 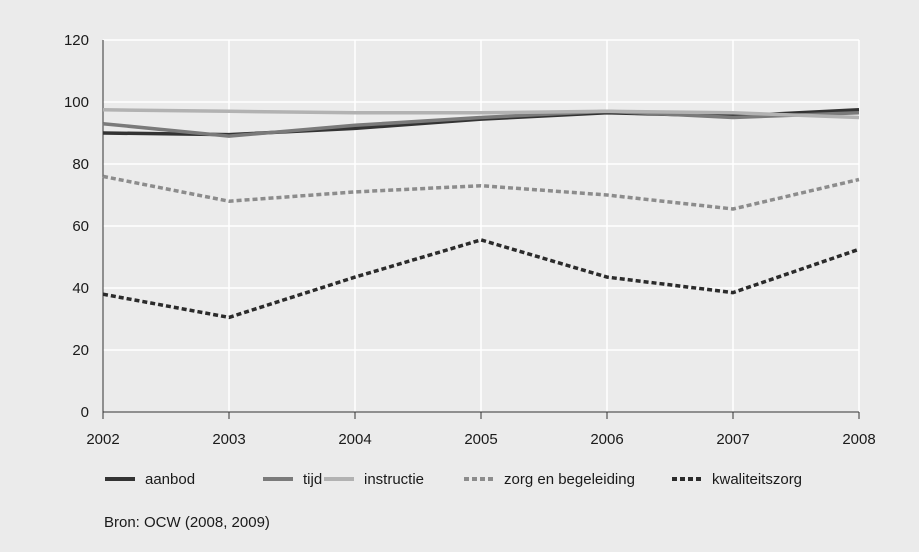 What do you see at coordinates (80, 226) in the screenshot?
I see `y-tick-label: 60` at bounding box center [80, 226].